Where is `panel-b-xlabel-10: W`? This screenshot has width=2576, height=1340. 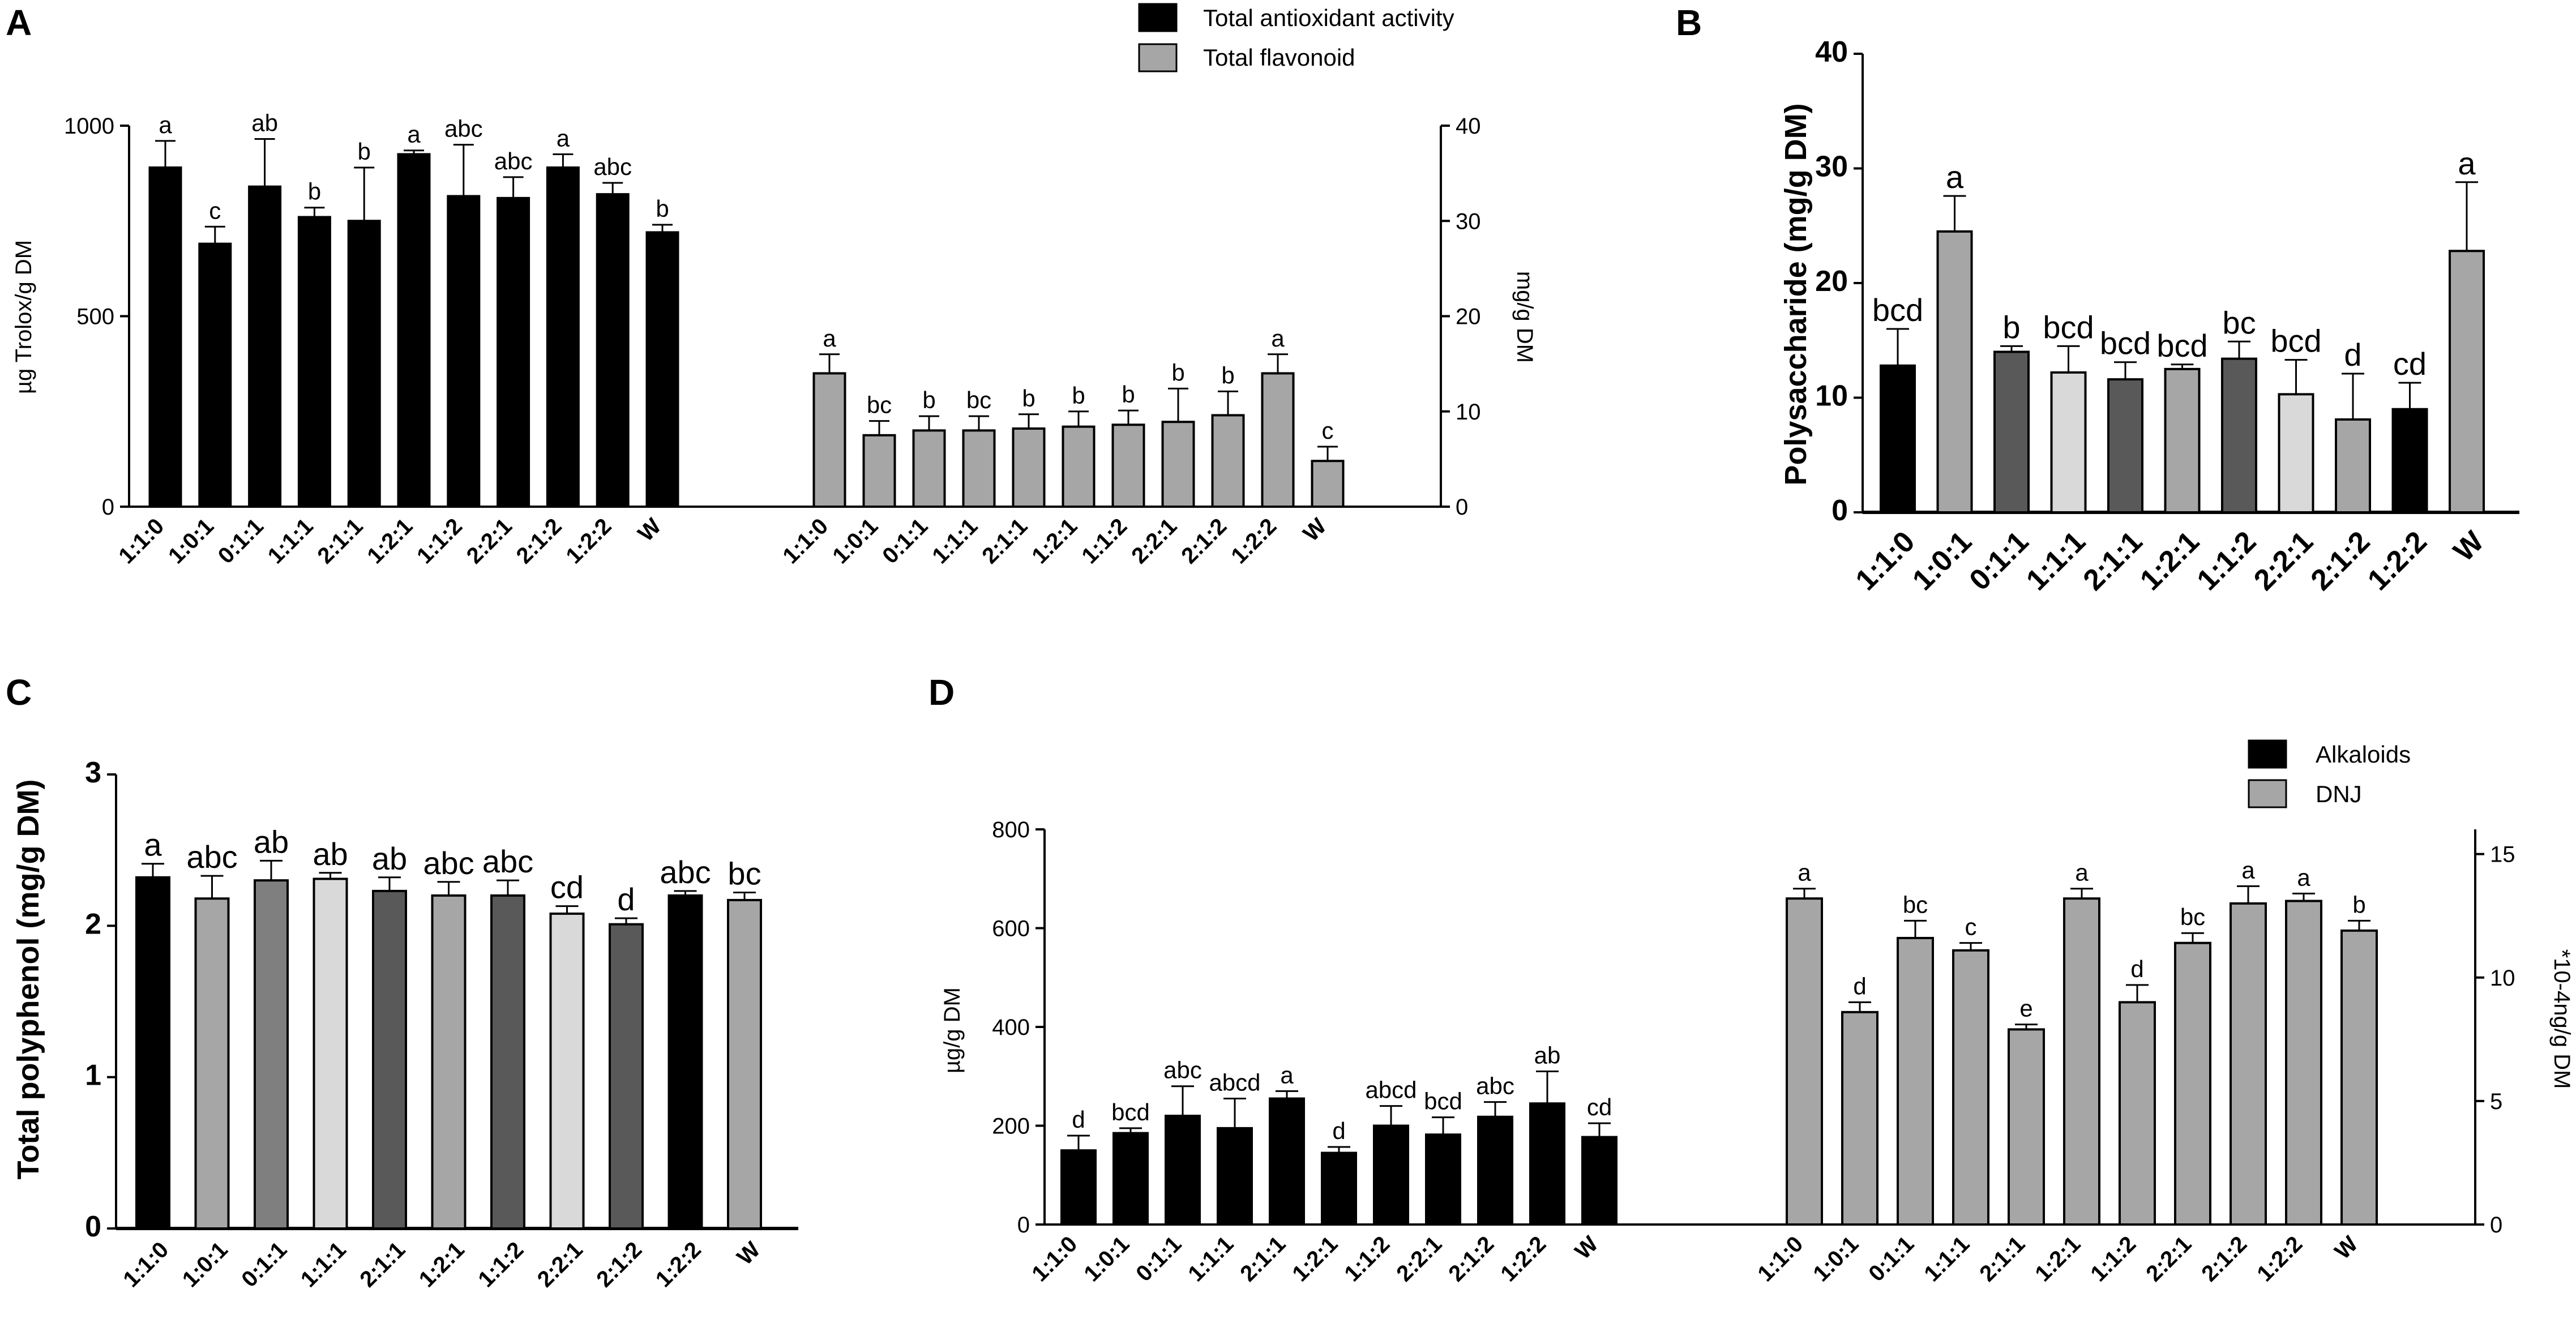
panel-b-xlabel-10: W is located at coordinates (2469, 546).